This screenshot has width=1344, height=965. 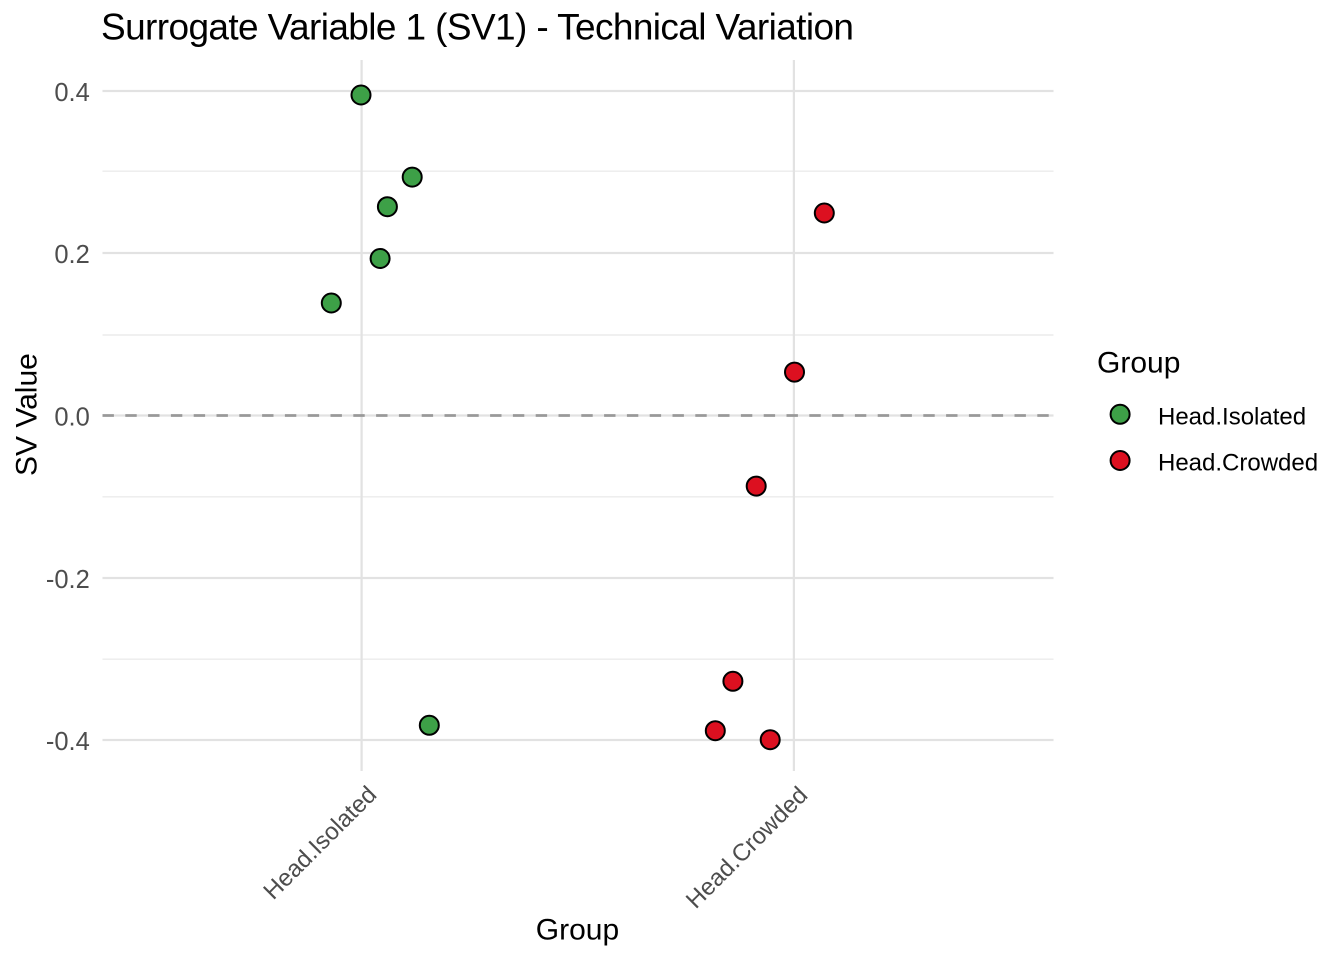 What do you see at coordinates (27, 414) in the screenshot?
I see `svg-text: SV Value` at bounding box center [27, 414].